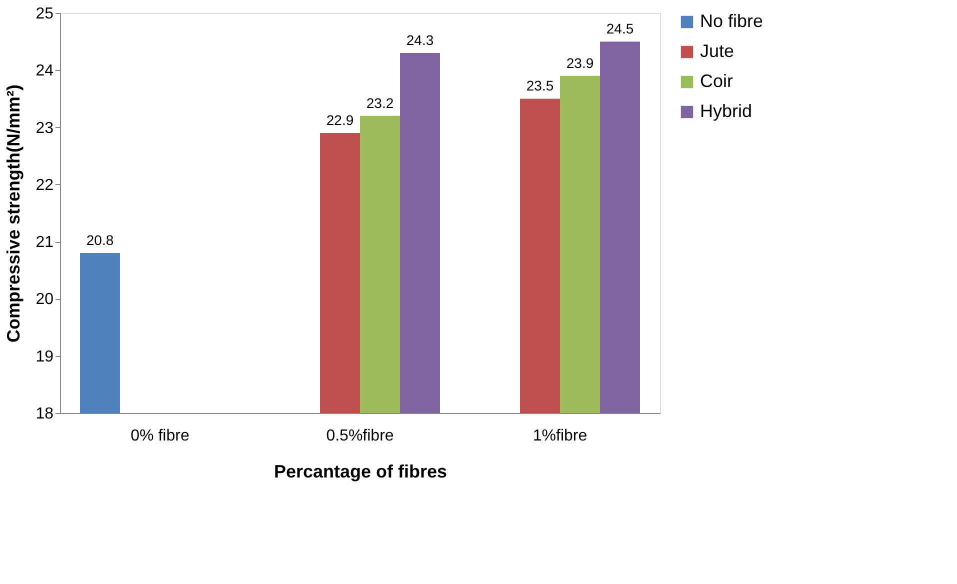  I want to click on data-label: 23.9, so click(580, 62).